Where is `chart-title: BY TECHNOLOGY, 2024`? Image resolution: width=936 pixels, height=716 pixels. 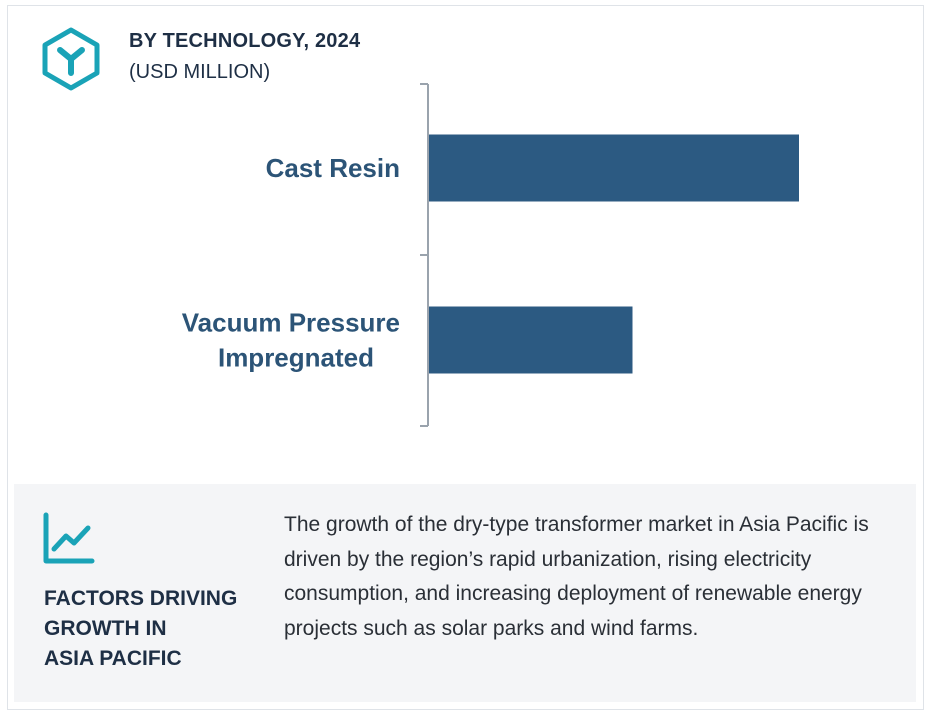
chart-title: BY TECHNOLOGY, 2024 is located at coordinates (245, 41).